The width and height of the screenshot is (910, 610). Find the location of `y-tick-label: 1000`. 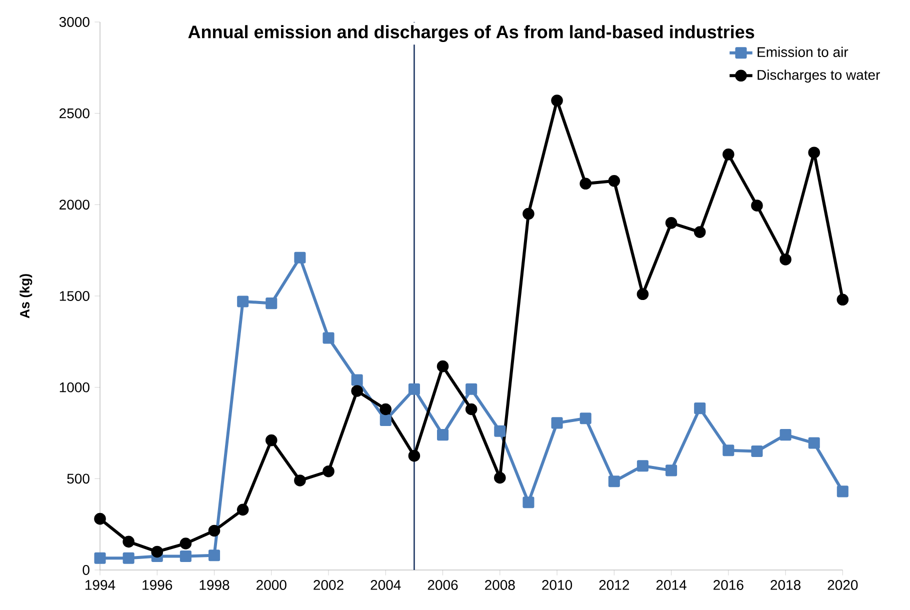

y-tick-label: 1000 is located at coordinates (75, 387).